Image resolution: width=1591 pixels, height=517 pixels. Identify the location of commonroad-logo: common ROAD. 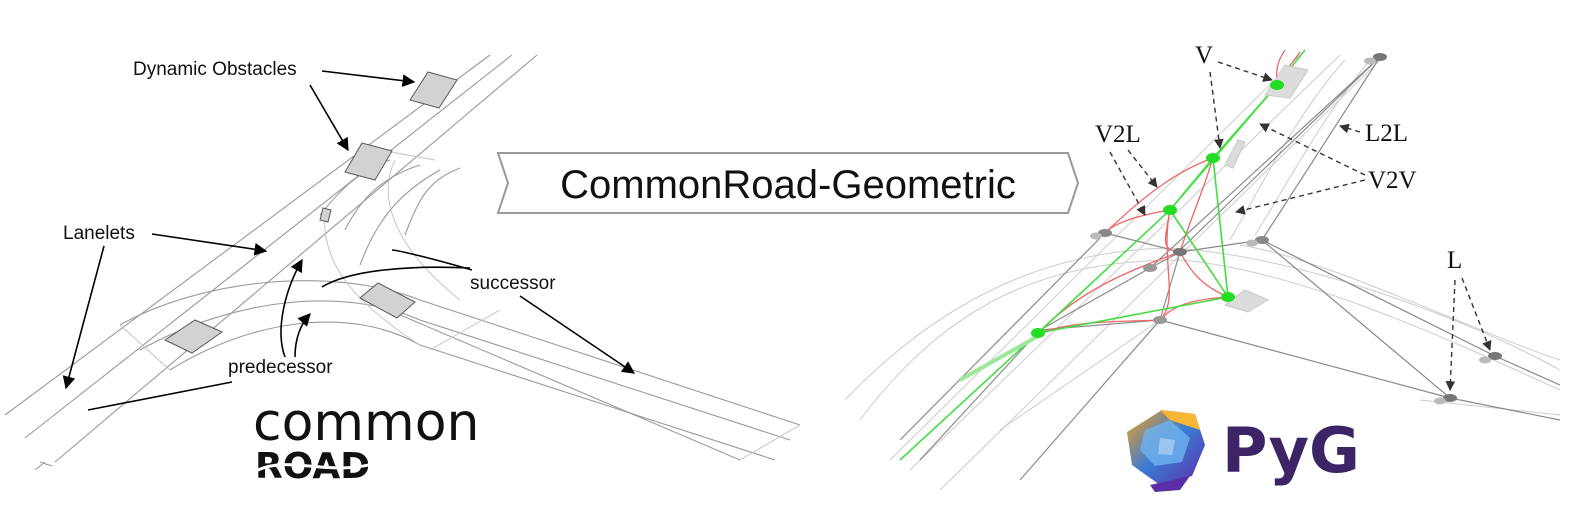
(366, 440).